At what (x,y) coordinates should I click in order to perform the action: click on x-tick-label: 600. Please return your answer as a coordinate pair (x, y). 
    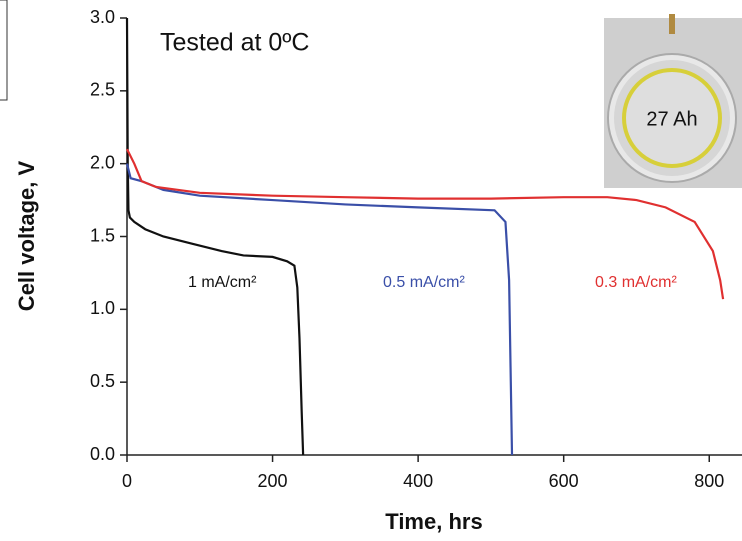
    Looking at the image, I should click on (564, 481).